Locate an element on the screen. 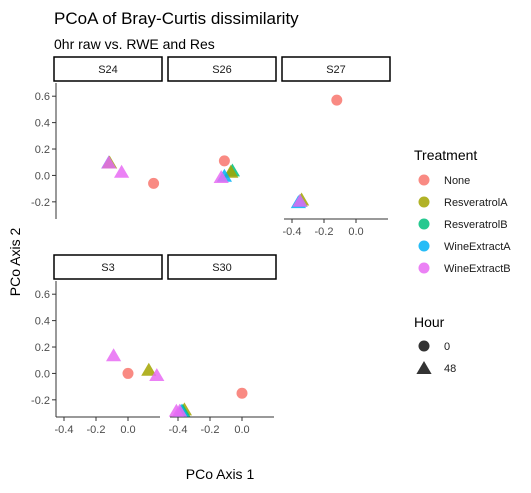 The height and width of the screenshot is (493, 531). legend-key-none is located at coordinates (424, 180).